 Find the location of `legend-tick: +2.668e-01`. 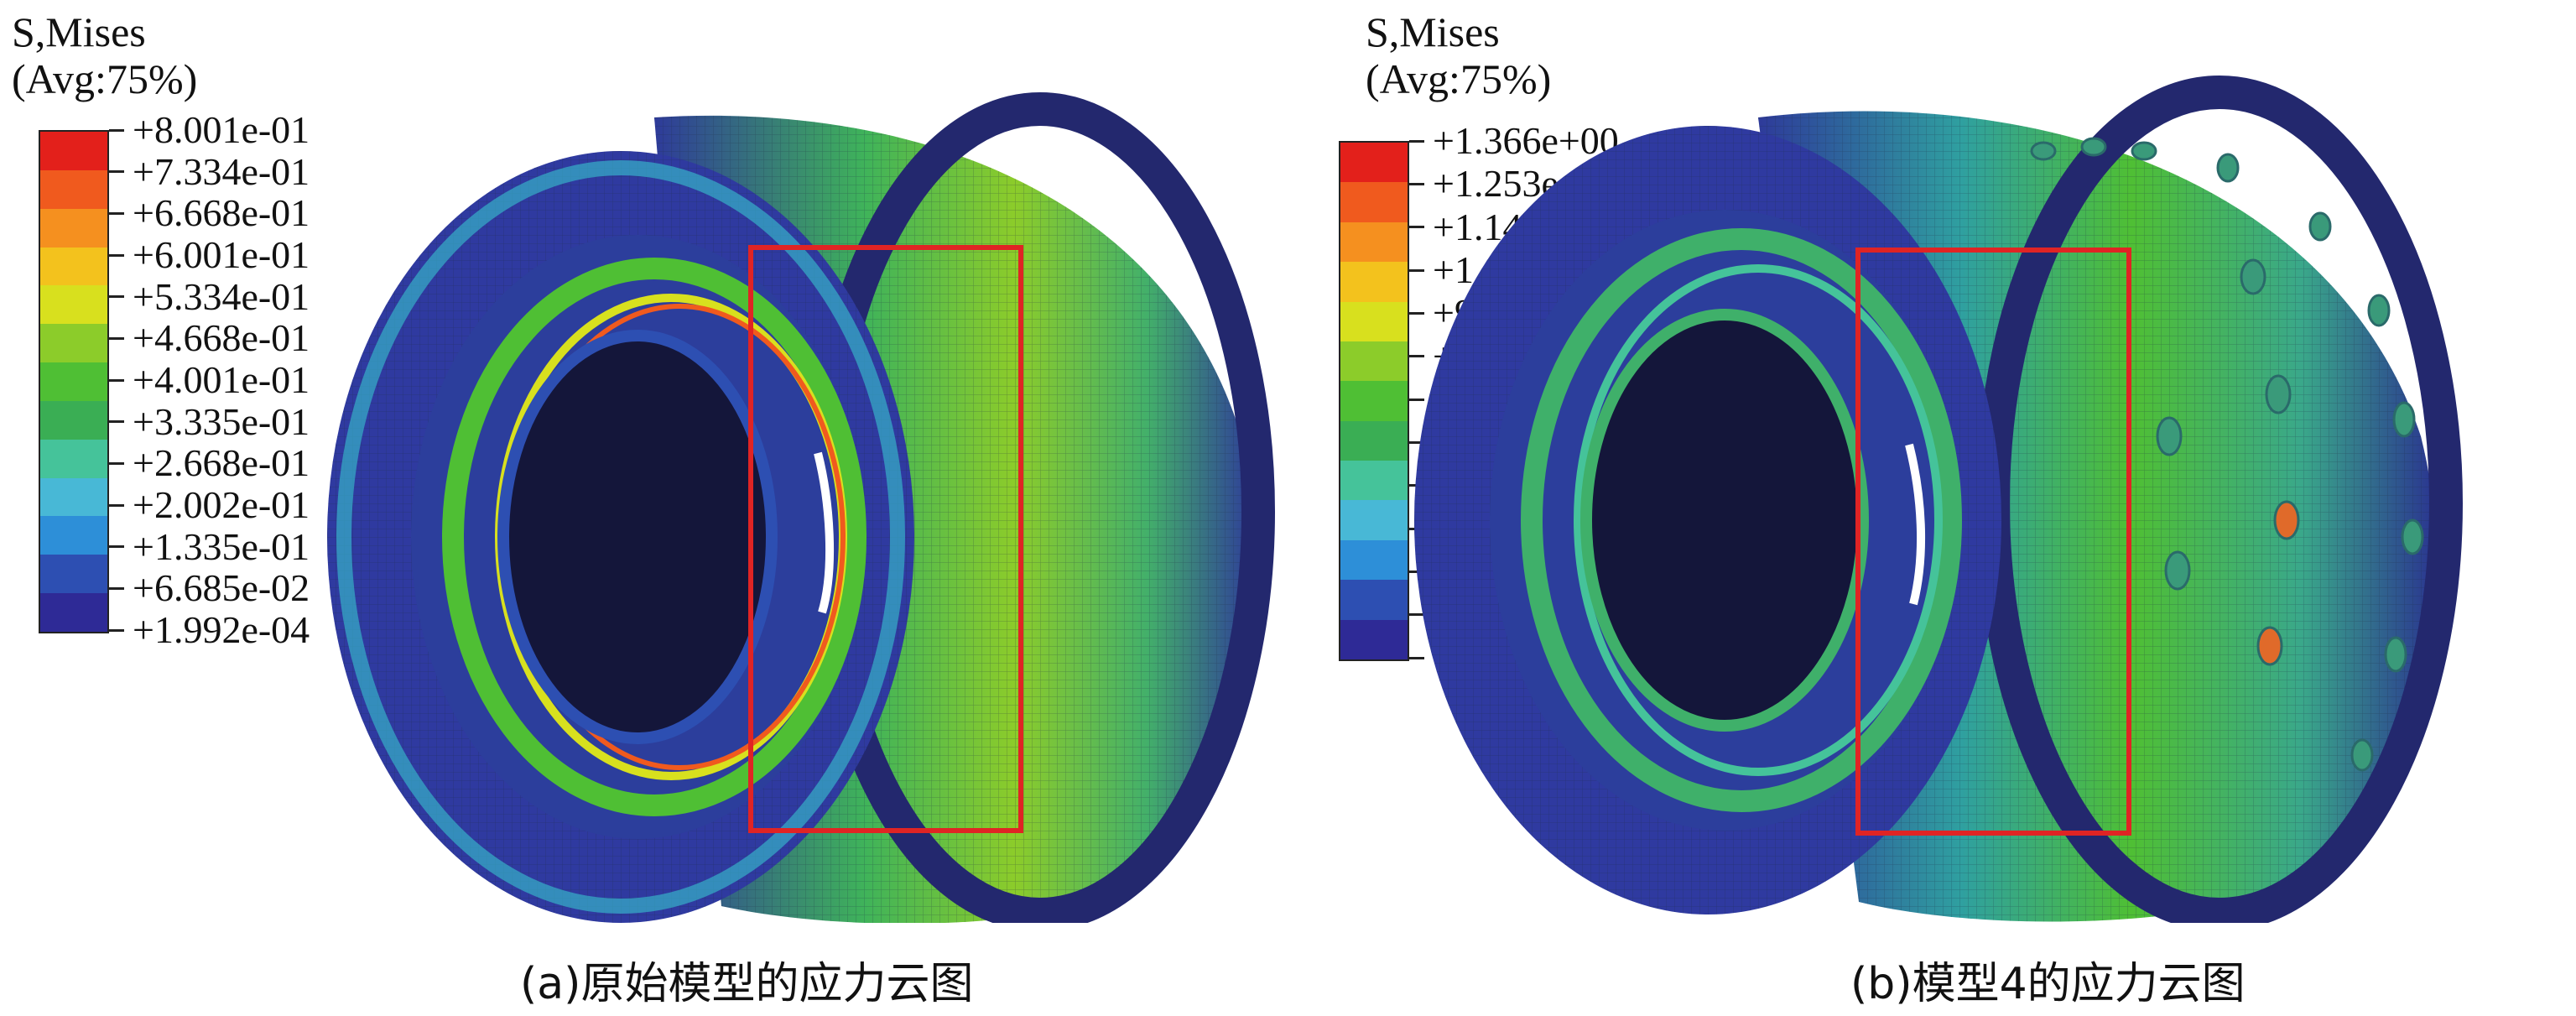

legend-tick: +2.668e-01 is located at coordinates (209, 463).